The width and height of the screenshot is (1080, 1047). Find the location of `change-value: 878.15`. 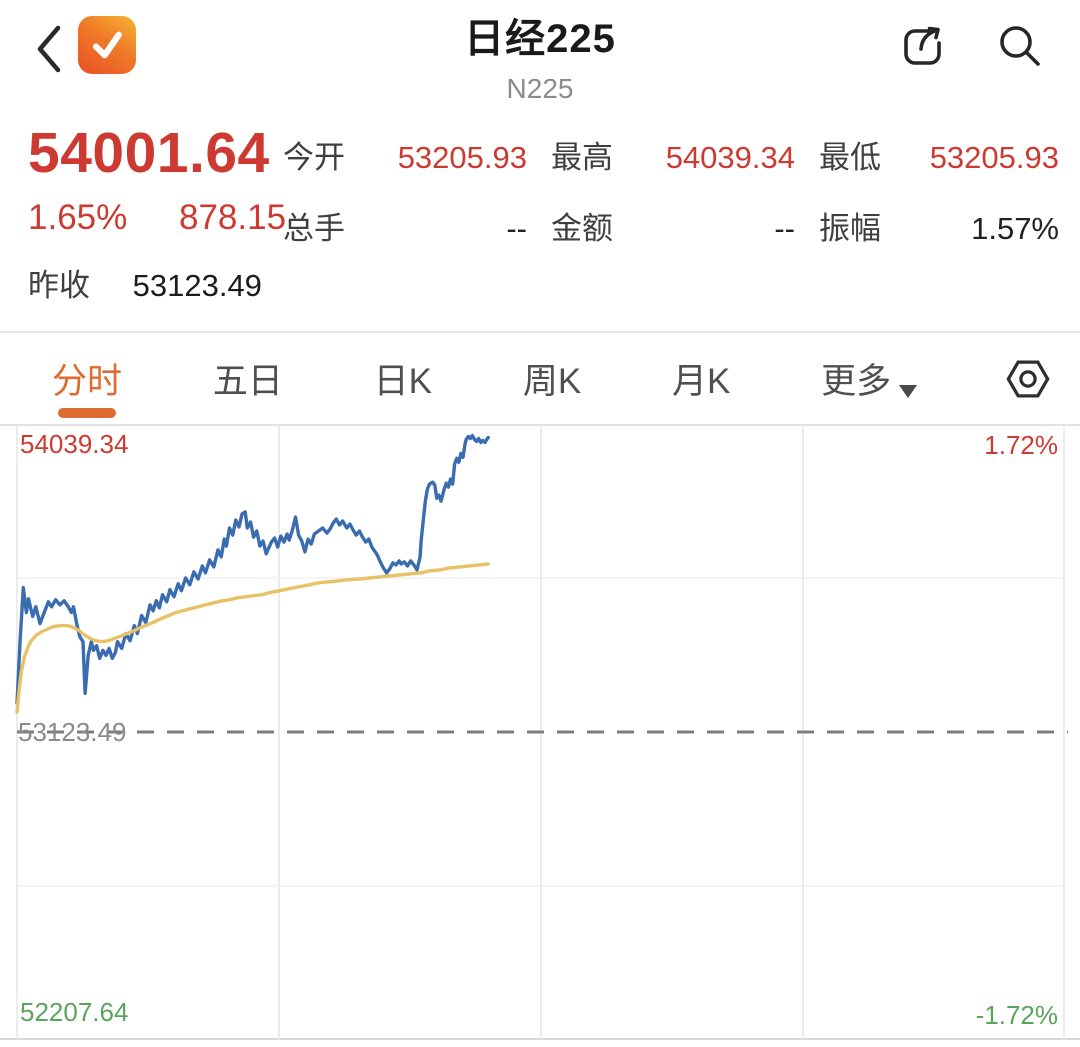

change-value: 878.15 is located at coordinates (232, 217).